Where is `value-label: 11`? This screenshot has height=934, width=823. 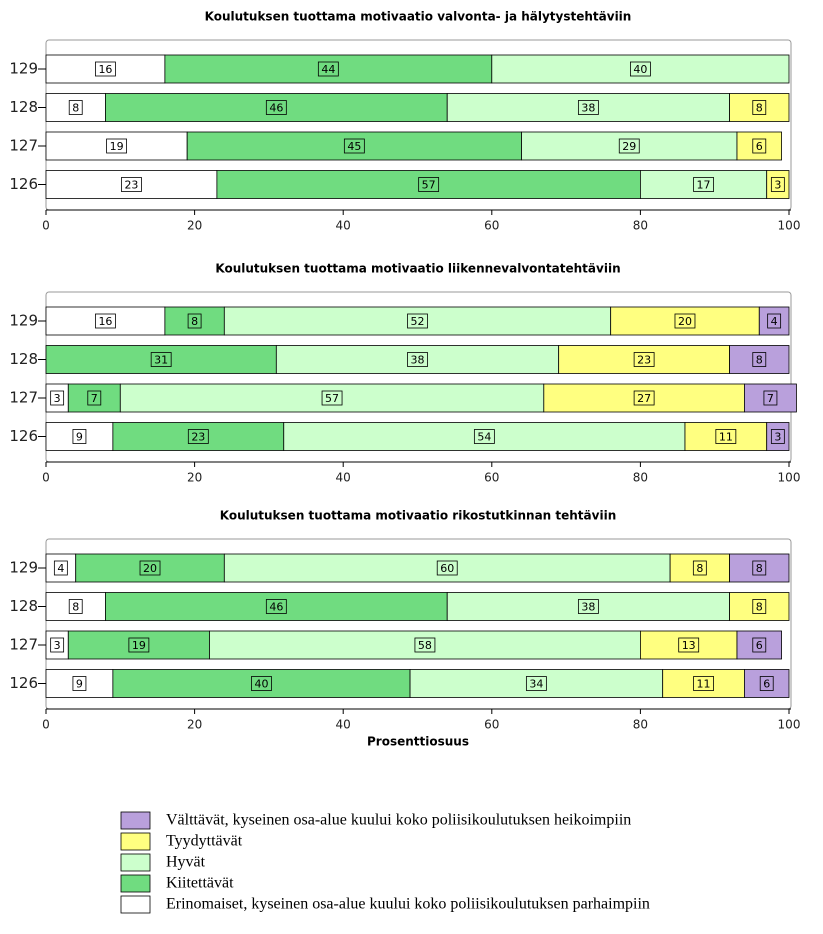
value-label: 11 is located at coordinates (704, 684).